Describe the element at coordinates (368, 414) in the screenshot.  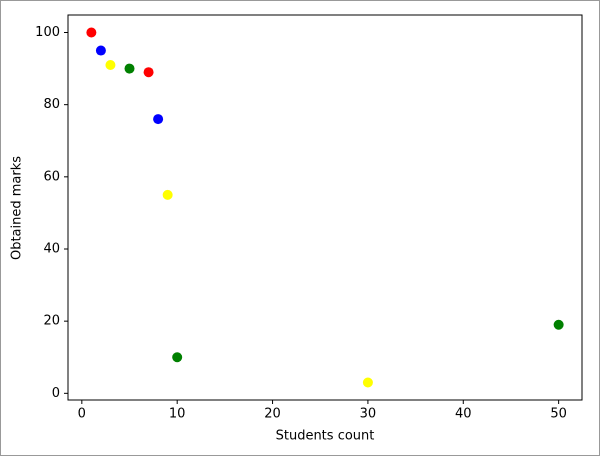
I see `x-tick-label: 30` at that location.